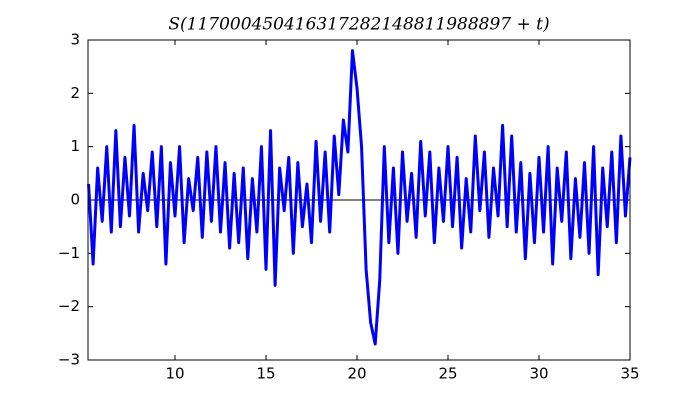  I want to click on x-tick-label: 15, so click(265, 374).